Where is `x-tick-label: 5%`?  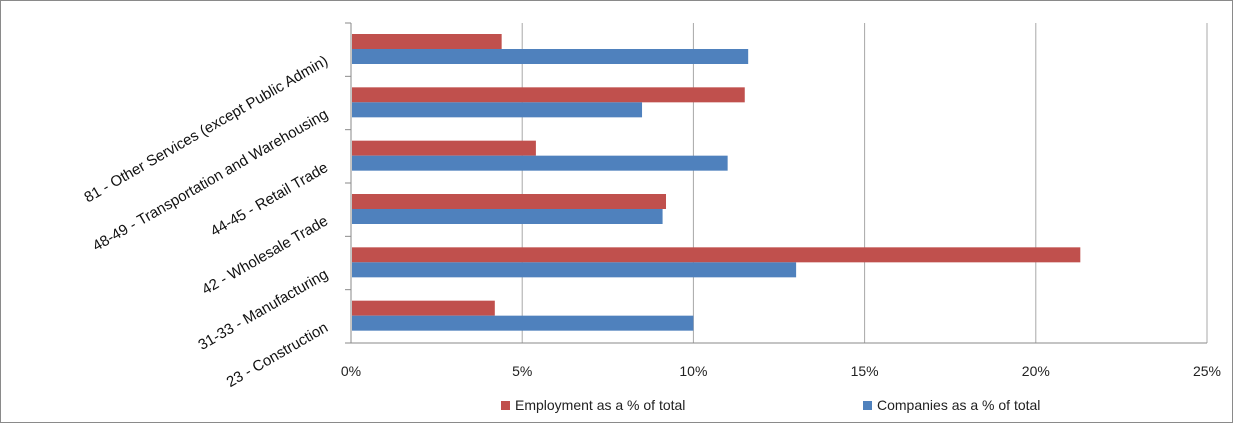
x-tick-label: 5% is located at coordinates (522, 371).